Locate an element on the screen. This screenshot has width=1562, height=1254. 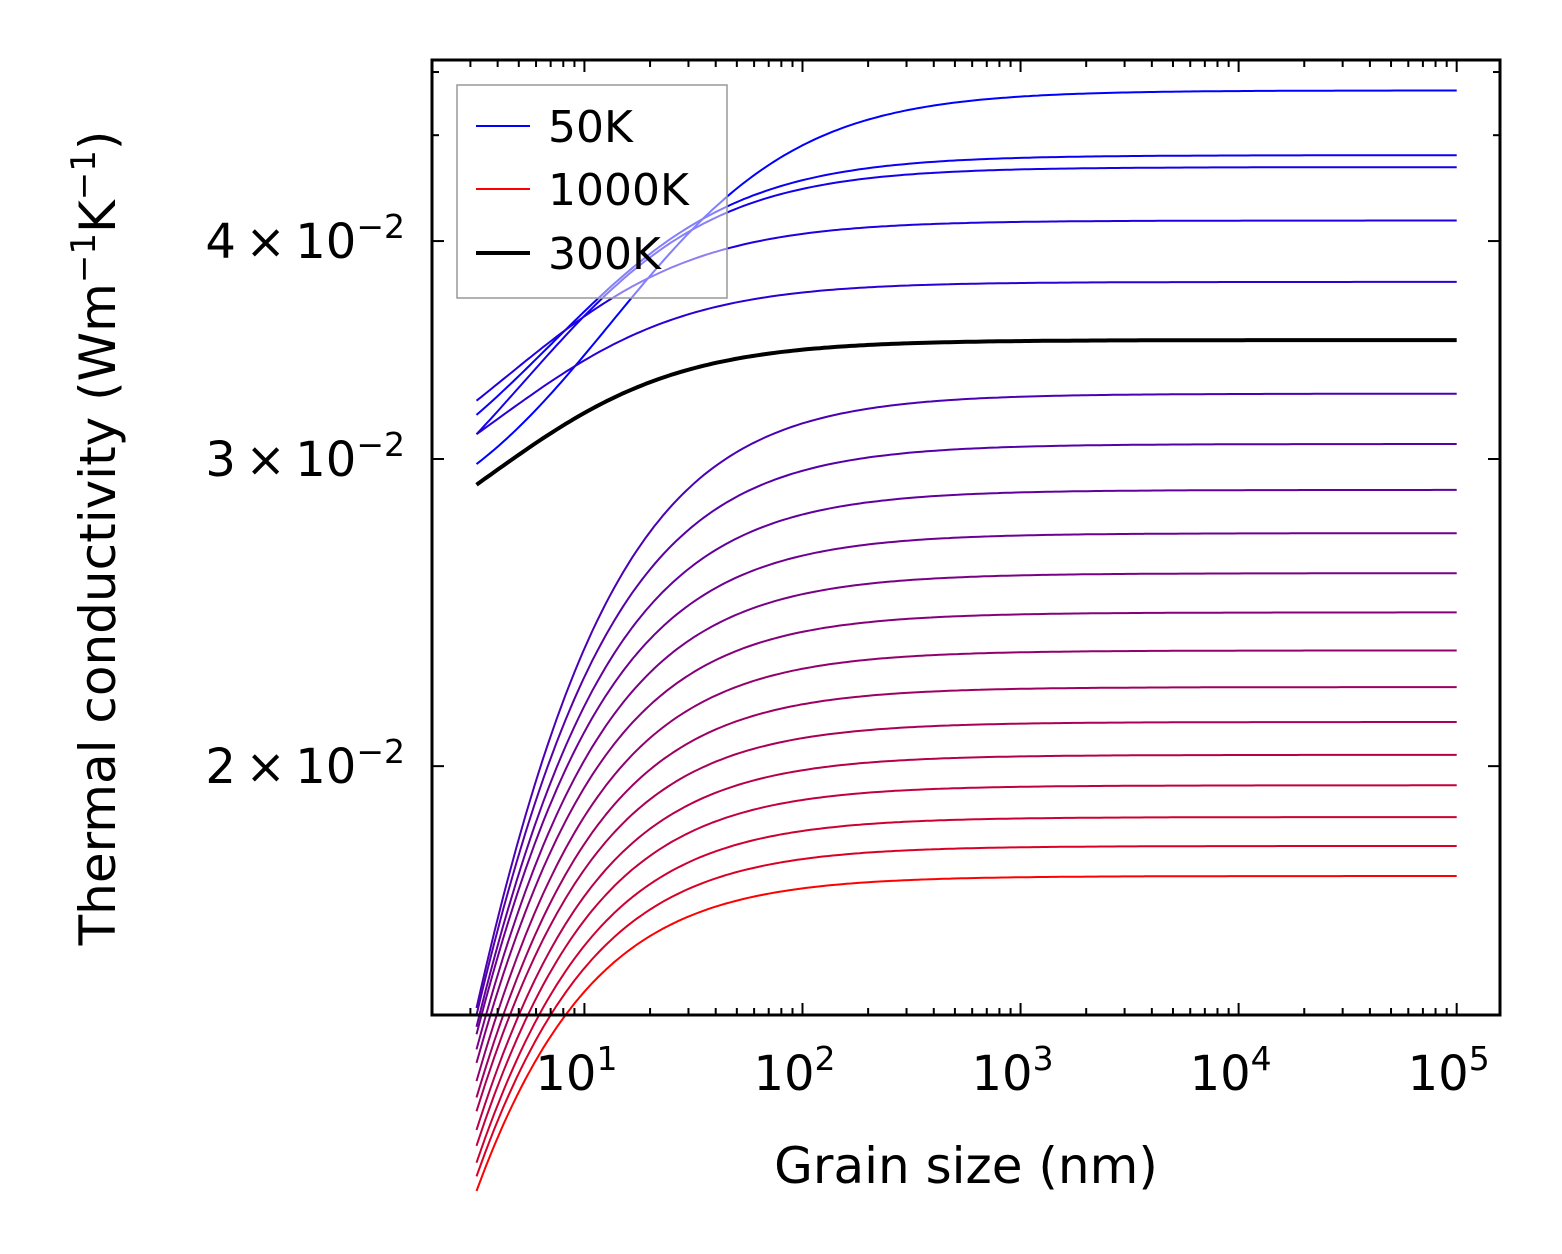
x-tick-exp: 3 is located at coordinates (1043, 1058).